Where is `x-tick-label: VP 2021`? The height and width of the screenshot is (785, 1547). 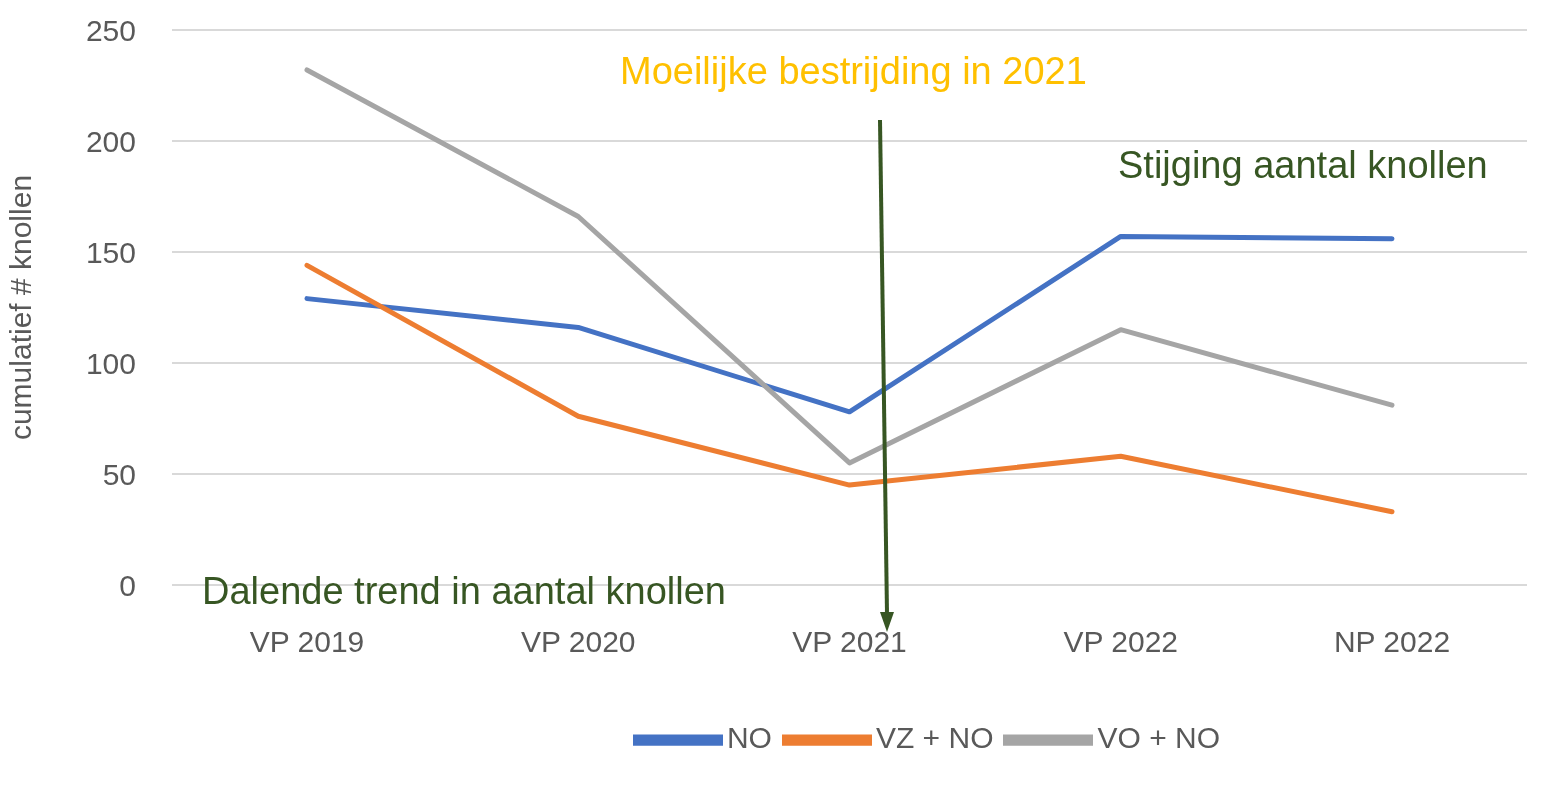 x-tick-label: VP 2021 is located at coordinates (849, 642).